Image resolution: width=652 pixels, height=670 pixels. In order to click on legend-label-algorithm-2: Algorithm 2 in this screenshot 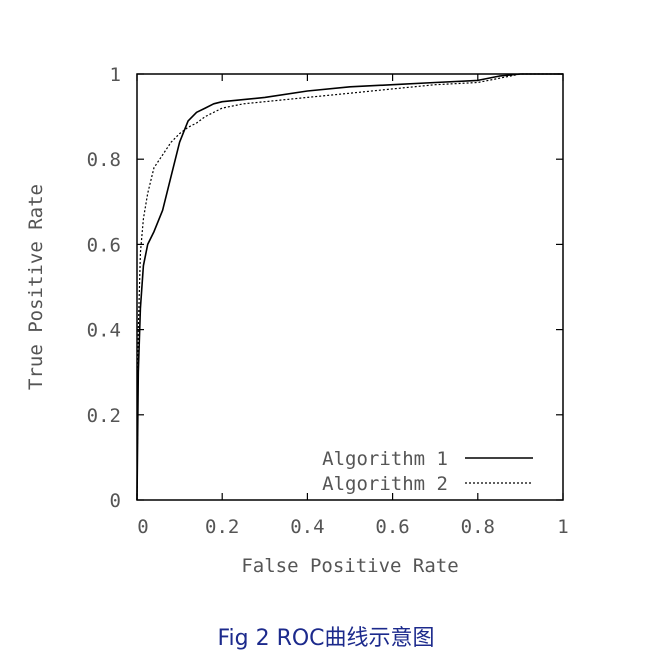, I will do `click(385, 484)`.